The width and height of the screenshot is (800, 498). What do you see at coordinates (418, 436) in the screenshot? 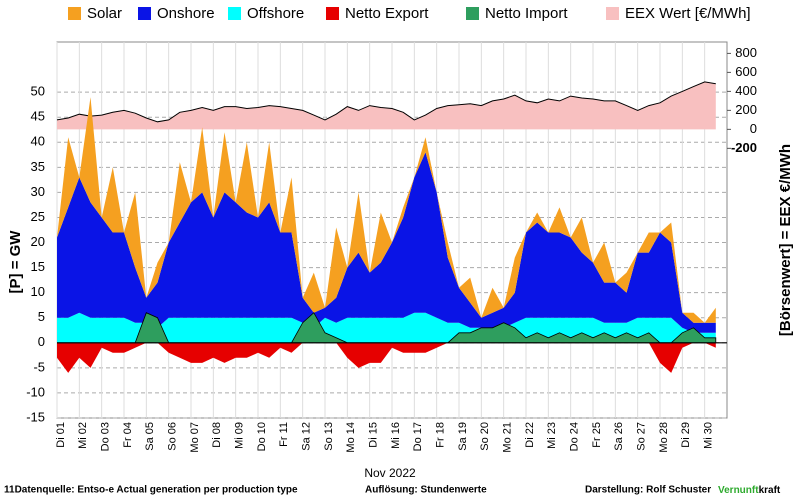
I see `x-tick-label: Do 17` at bounding box center [418, 436].